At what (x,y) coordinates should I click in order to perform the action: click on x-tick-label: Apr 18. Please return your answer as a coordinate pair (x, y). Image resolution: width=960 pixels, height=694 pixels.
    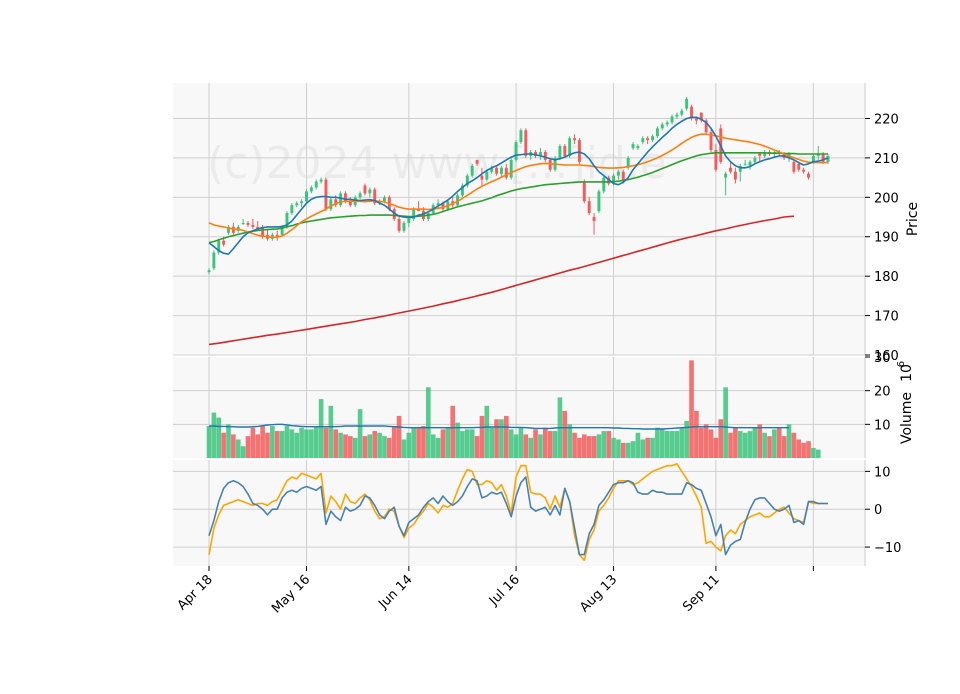
    Looking at the image, I should click on (195, 592).